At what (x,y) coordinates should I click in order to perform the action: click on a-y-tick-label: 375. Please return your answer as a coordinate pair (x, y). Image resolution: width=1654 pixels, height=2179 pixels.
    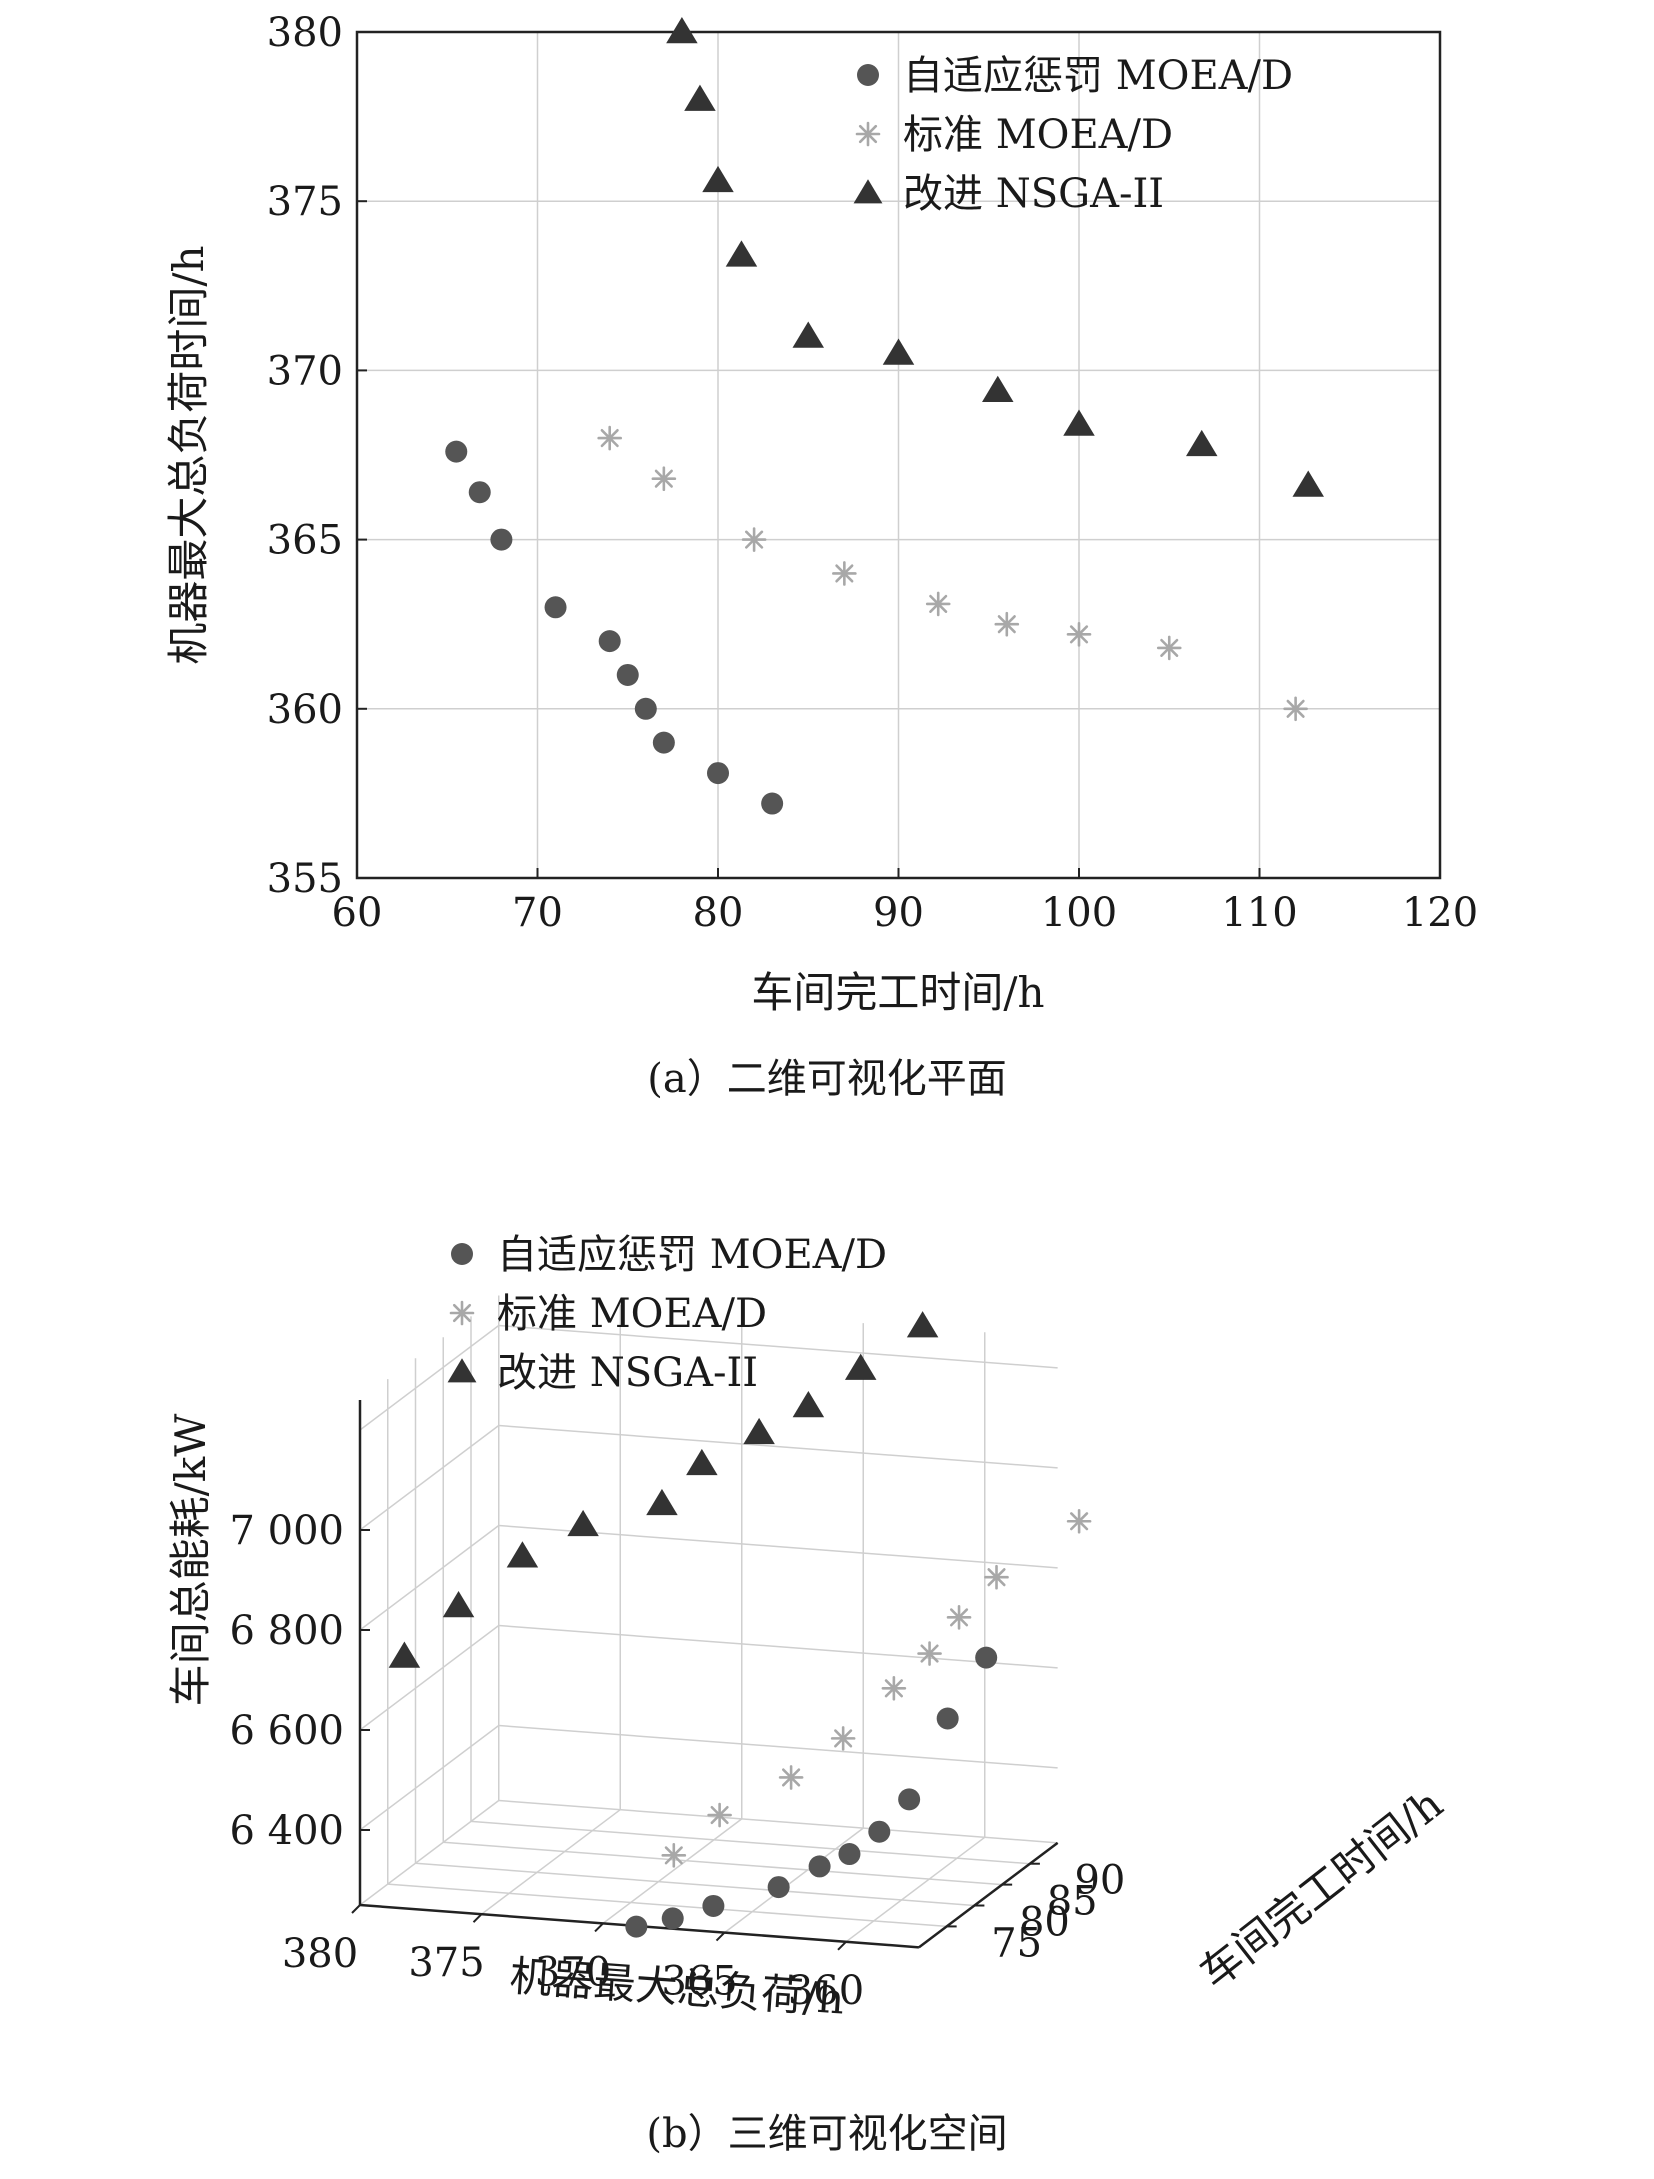
    Looking at the image, I should click on (305, 202).